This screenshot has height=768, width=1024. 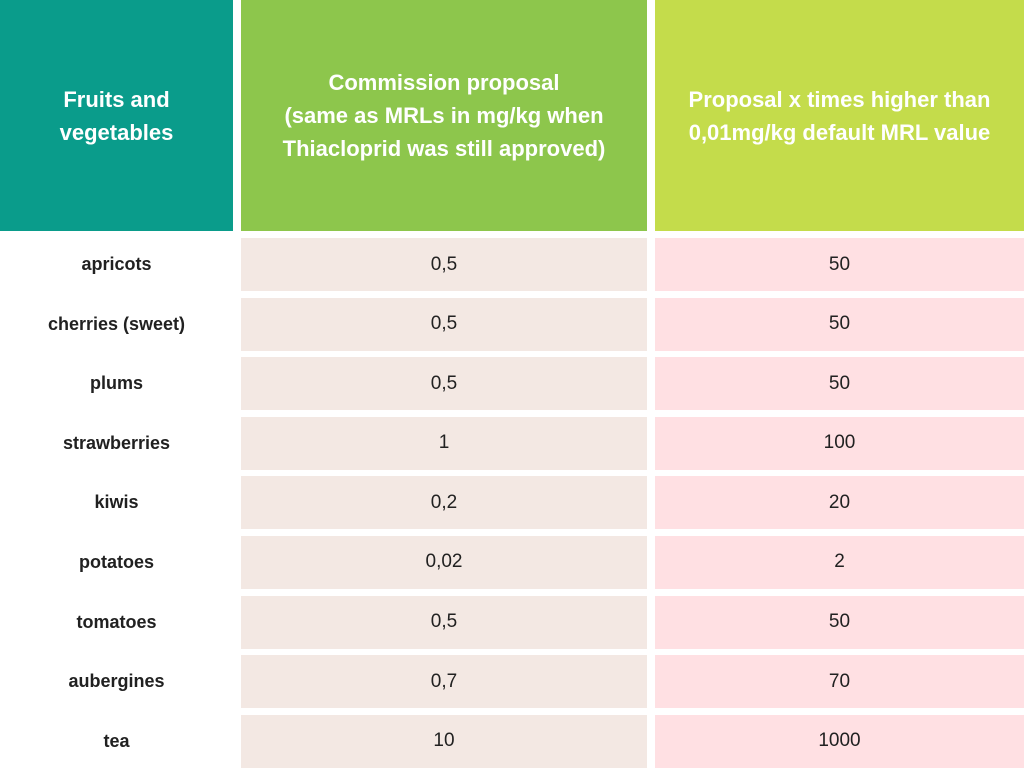 What do you see at coordinates (116, 681) in the screenshot?
I see `row-label: aubergines` at bounding box center [116, 681].